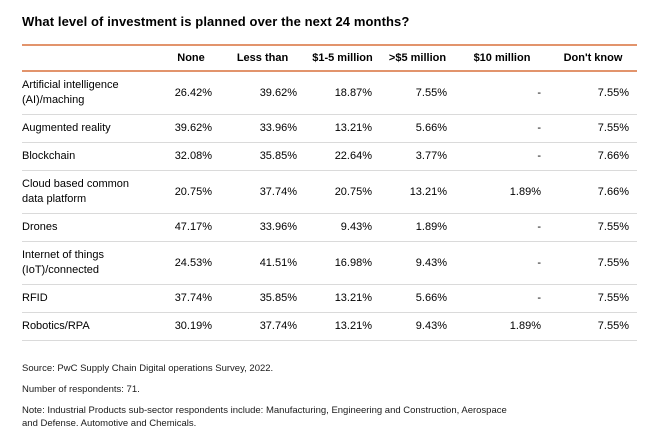 The image size is (655, 426). I want to click on cell: 47.17%, so click(193, 227).